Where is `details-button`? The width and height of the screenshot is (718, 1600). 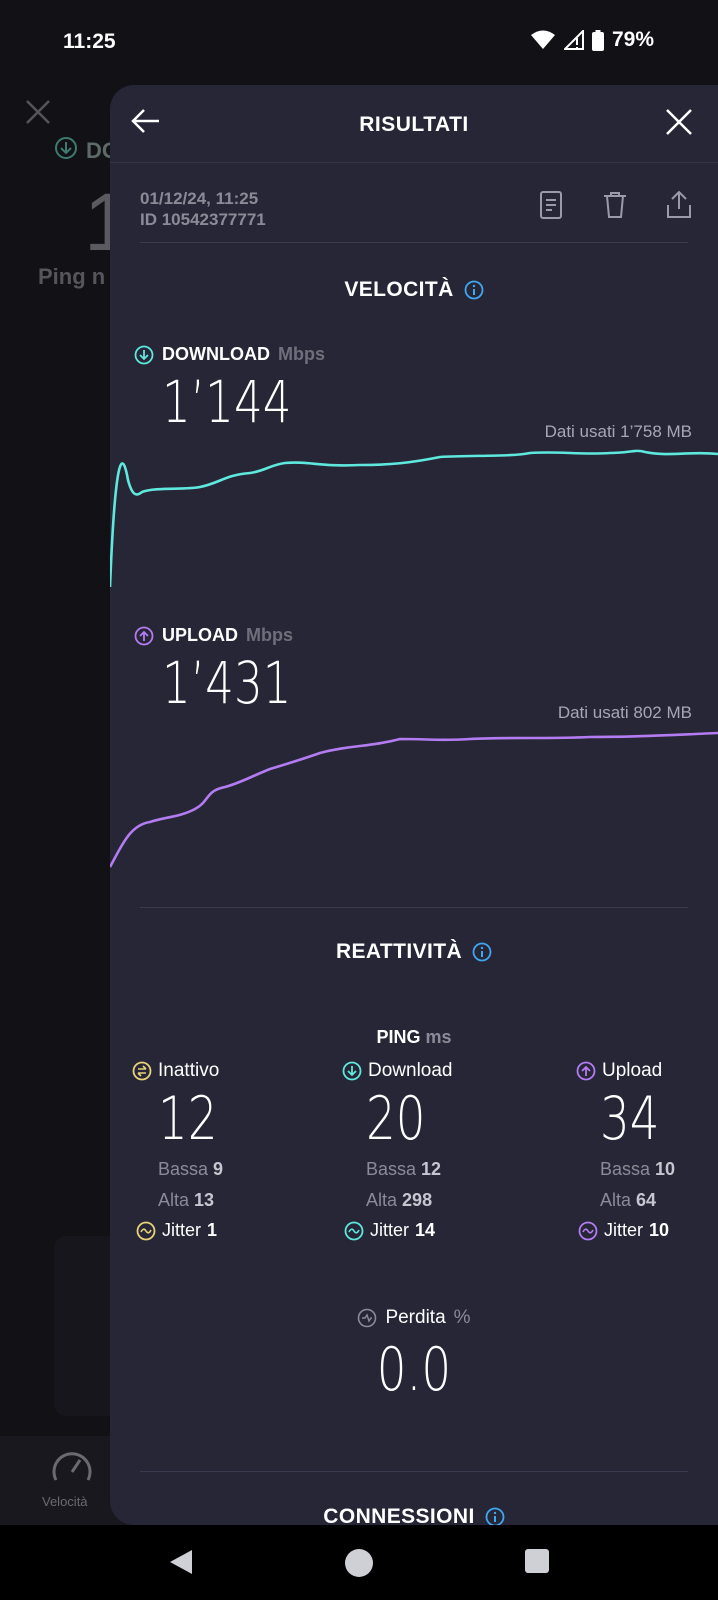 details-button is located at coordinates (551, 205).